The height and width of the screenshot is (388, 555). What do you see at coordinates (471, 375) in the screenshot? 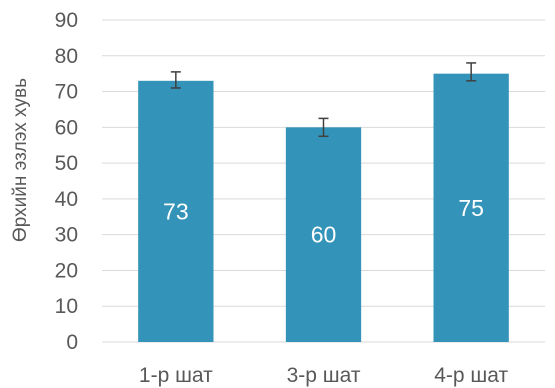
I see `x-tick-label: 4-р шат` at bounding box center [471, 375].